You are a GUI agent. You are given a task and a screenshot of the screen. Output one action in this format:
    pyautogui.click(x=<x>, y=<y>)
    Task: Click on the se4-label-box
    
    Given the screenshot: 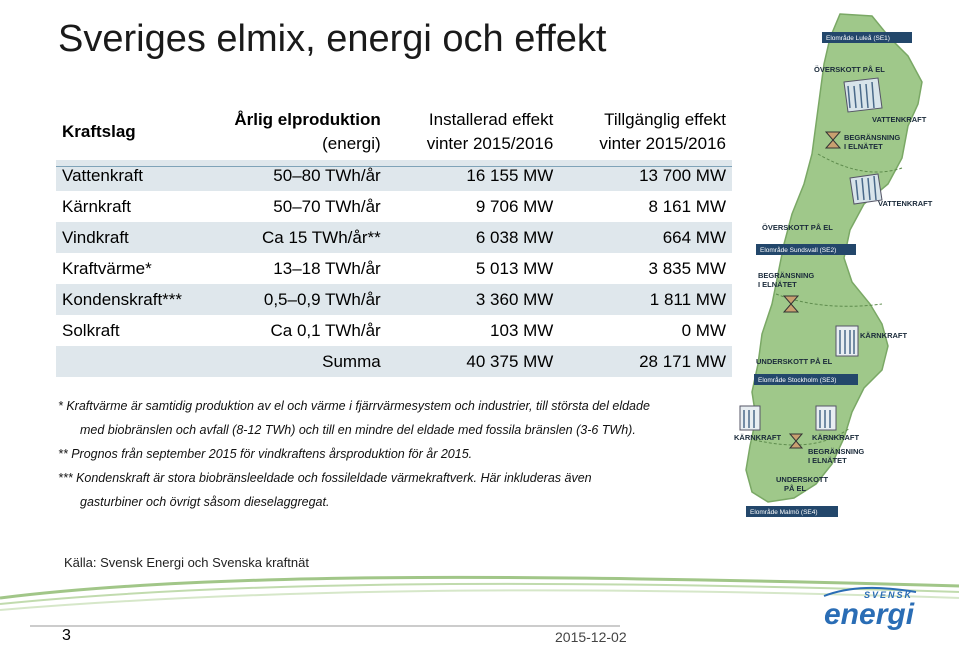 What is the action you would take?
    pyautogui.click(x=792, y=511)
    